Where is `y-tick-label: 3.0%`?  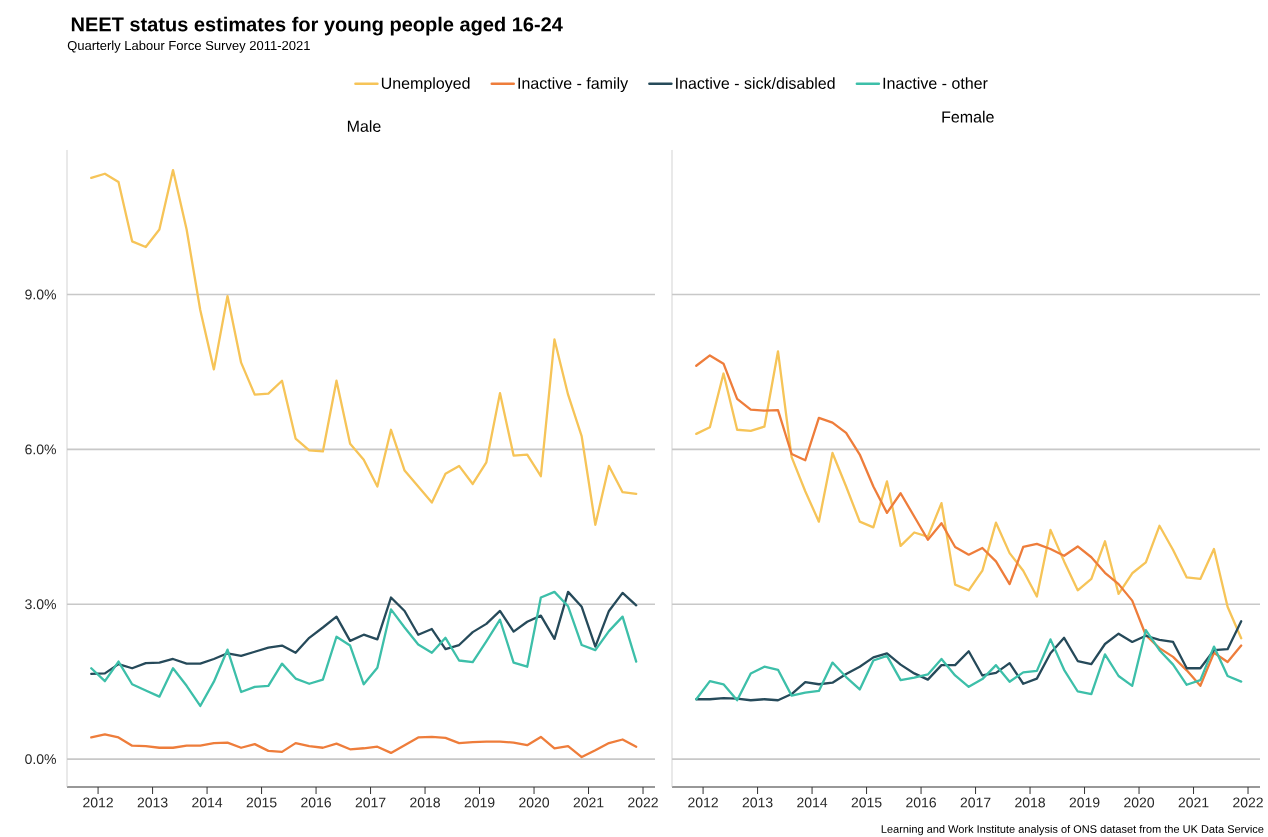 y-tick-label: 3.0% is located at coordinates (40, 604).